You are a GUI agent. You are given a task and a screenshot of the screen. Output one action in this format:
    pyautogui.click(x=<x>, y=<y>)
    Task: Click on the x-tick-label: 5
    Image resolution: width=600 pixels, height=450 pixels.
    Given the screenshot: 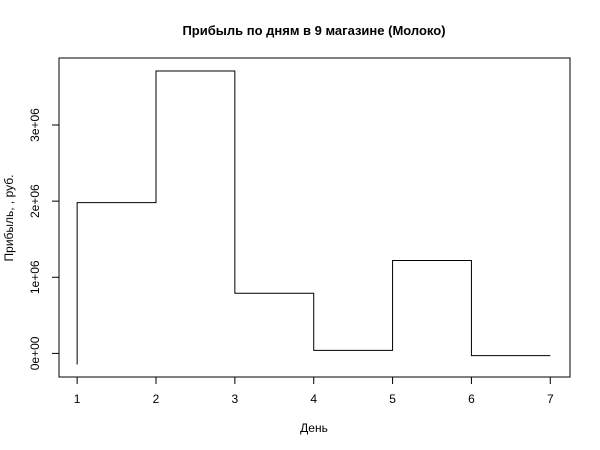 What is the action you would take?
    pyautogui.click(x=392, y=399)
    